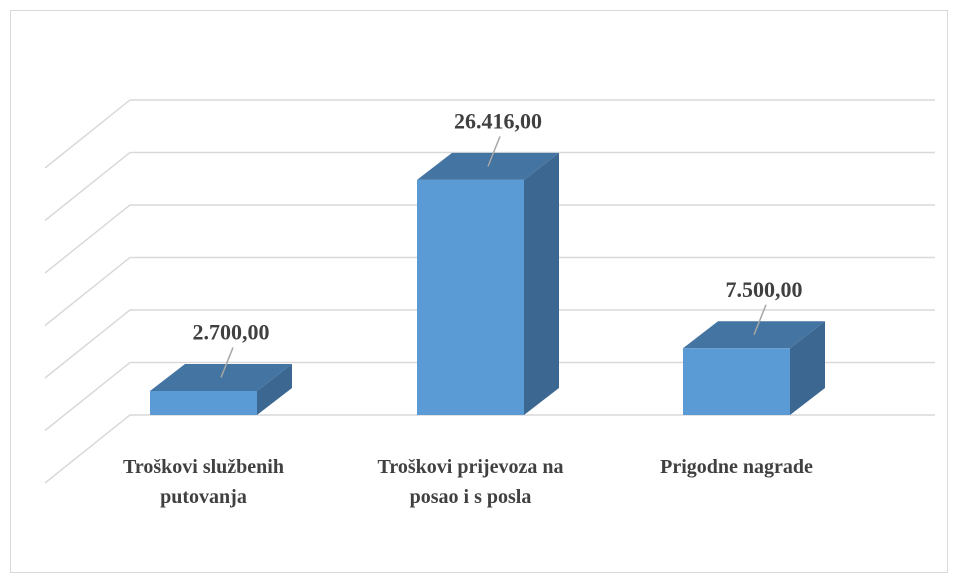  What do you see at coordinates (764, 289) in the screenshot?
I see `value-label: 7.500,00` at bounding box center [764, 289].